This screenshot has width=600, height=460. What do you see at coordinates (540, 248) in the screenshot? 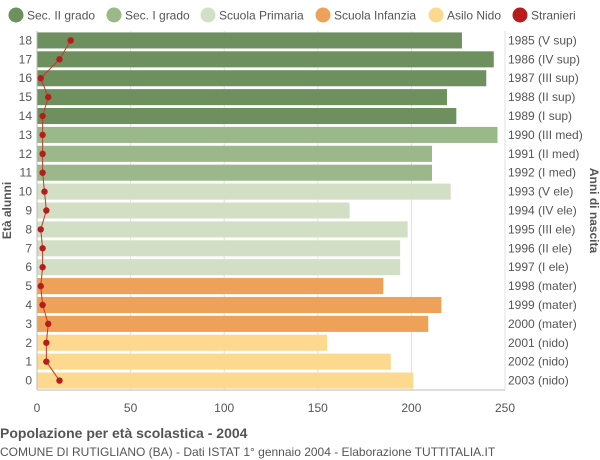
I see `y-tick-label-year: 1996 (II ele)` at bounding box center [540, 248].